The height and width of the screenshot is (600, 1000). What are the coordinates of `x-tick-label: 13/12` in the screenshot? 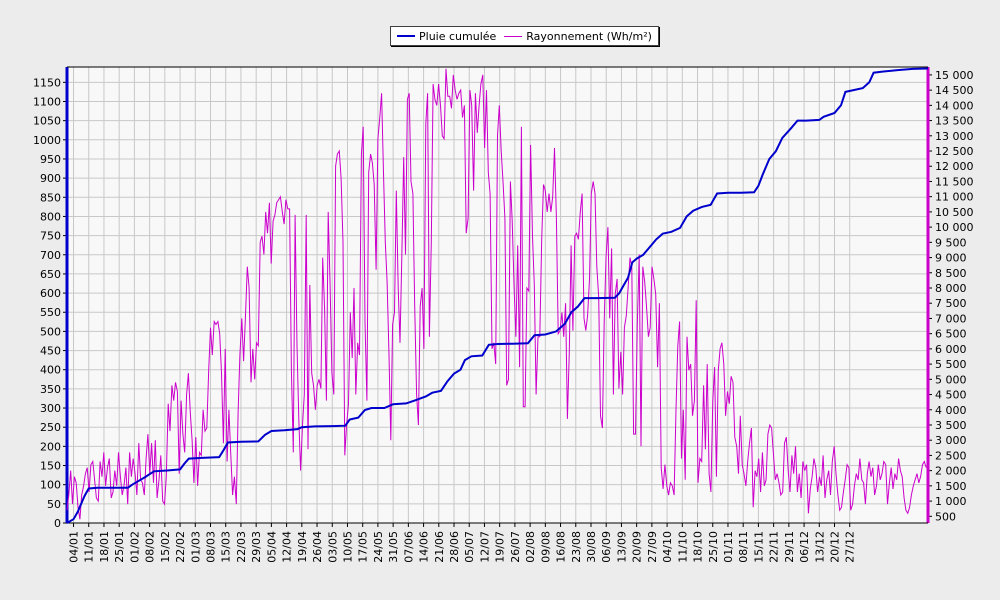 It's located at (819, 547).